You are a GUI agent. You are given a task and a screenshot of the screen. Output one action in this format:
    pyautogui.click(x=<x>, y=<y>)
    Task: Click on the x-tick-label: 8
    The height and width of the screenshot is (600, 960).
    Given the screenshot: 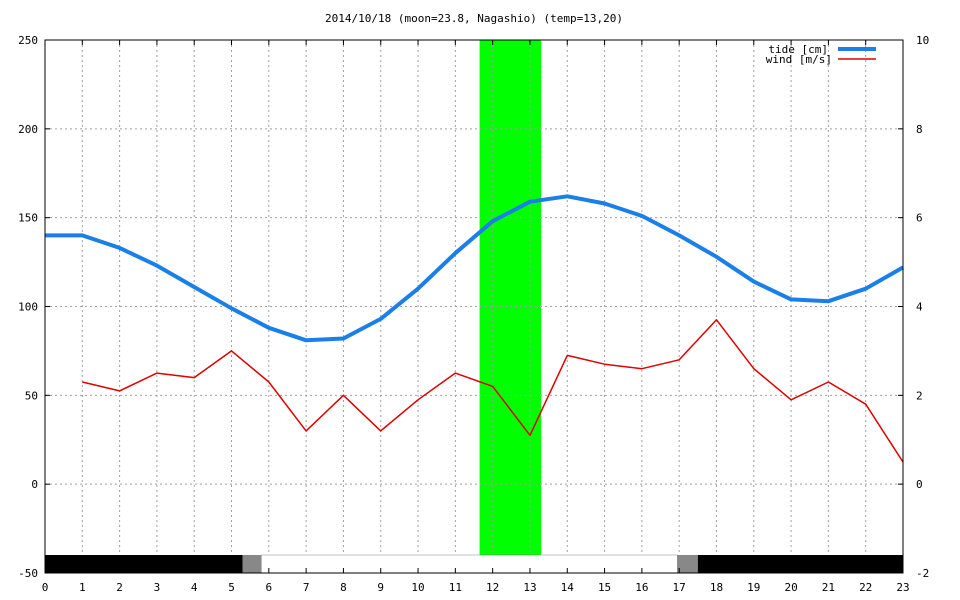 What is the action you would take?
    pyautogui.click(x=343, y=587)
    